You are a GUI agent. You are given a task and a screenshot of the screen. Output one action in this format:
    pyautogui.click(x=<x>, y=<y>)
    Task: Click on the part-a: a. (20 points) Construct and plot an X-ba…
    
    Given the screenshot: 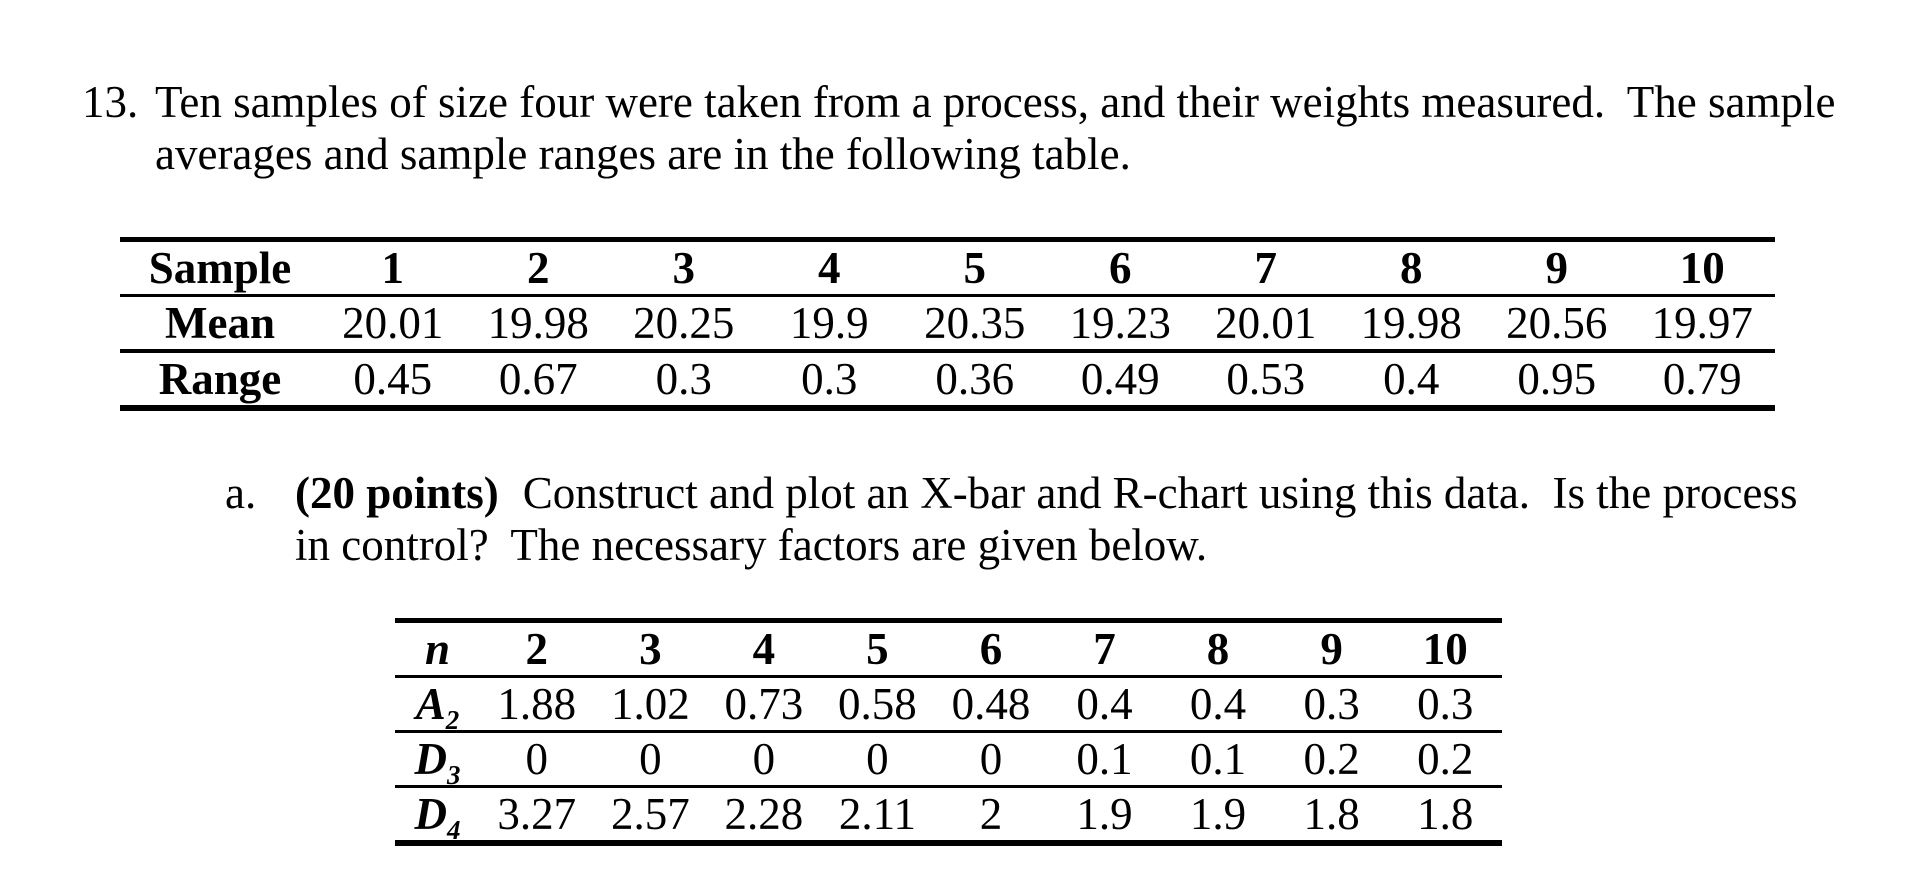 What is the action you would take?
    pyautogui.click(x=1078, y=519)
    